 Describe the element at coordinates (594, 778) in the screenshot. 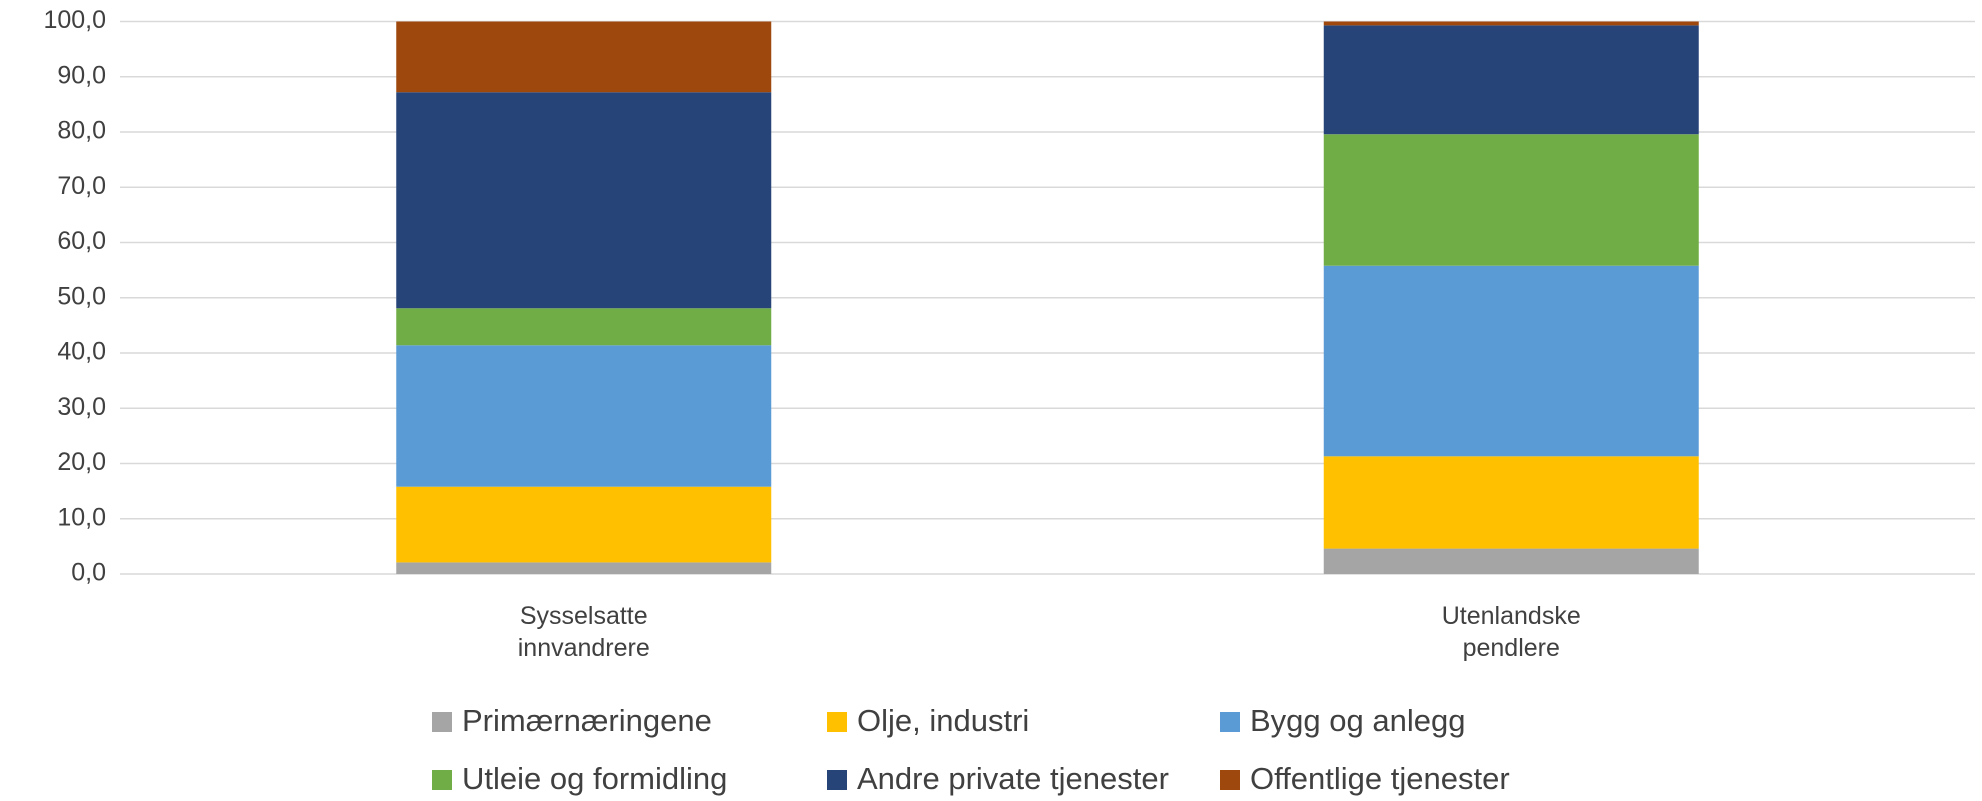

I see `legend-label: Utleie og formidling` at that location.